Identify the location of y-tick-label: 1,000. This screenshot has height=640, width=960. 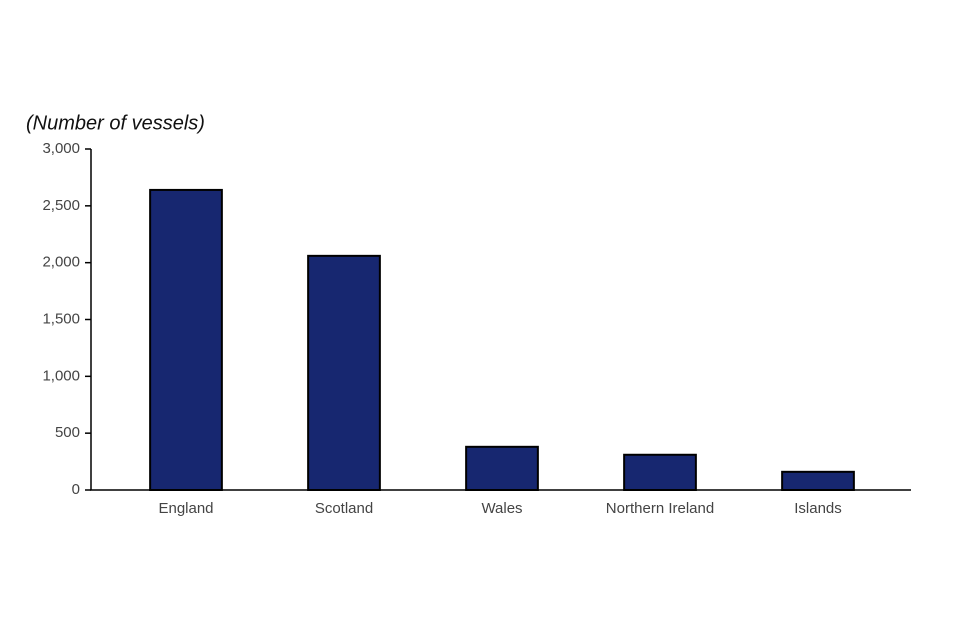
(61, 375).